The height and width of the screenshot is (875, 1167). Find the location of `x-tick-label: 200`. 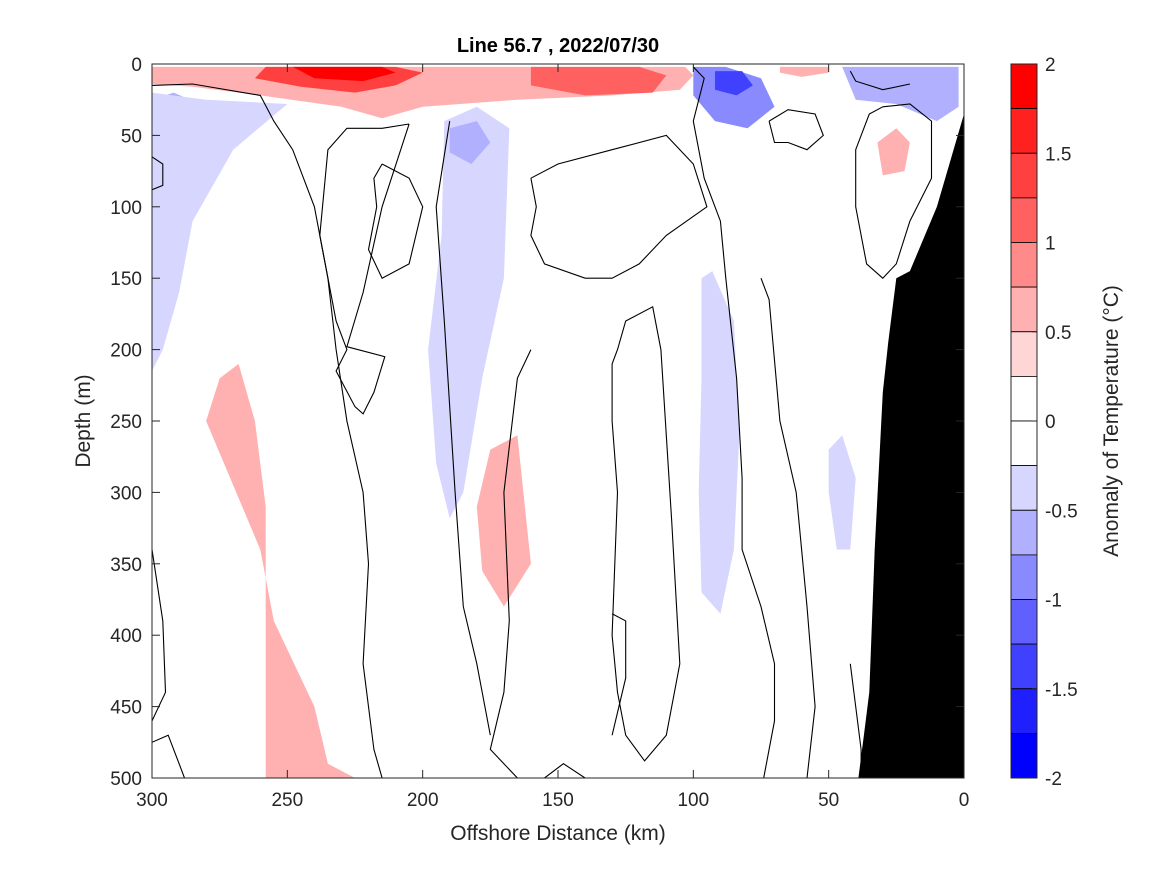

x-tick-label: 200 is located at coordinates (423, 800).